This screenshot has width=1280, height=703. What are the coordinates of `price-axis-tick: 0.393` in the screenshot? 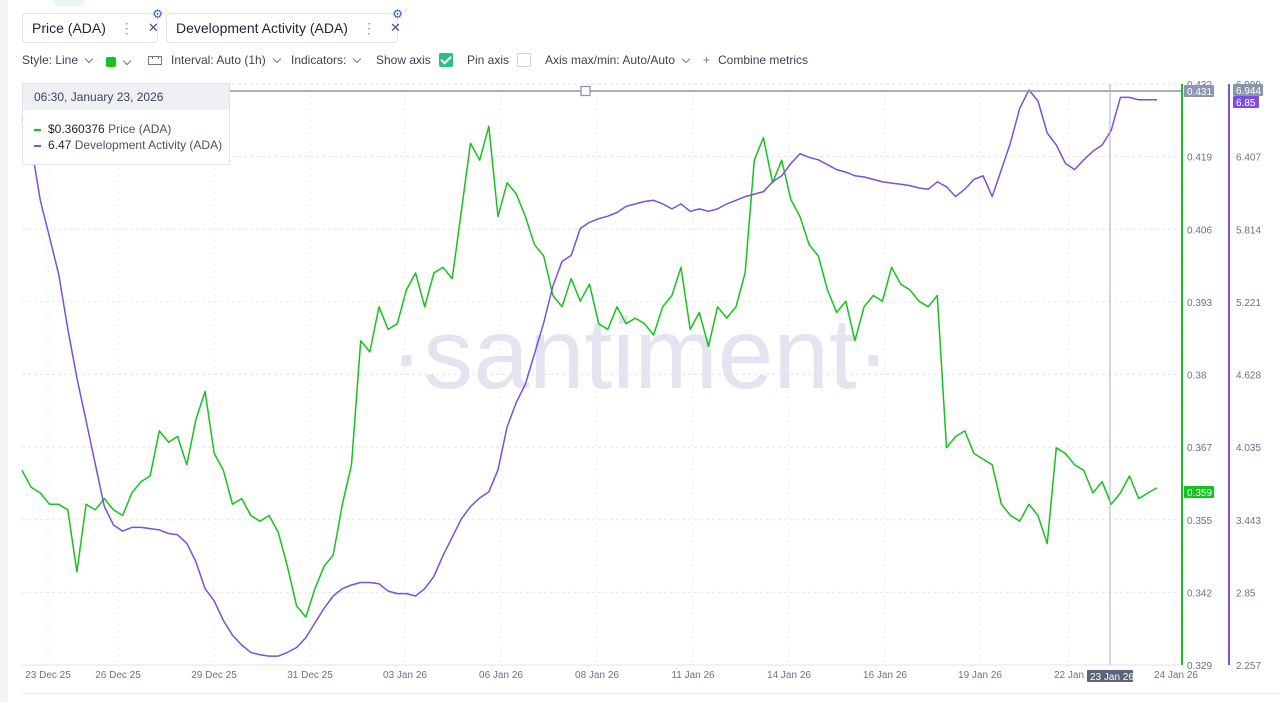 It's located at (1199, 303).